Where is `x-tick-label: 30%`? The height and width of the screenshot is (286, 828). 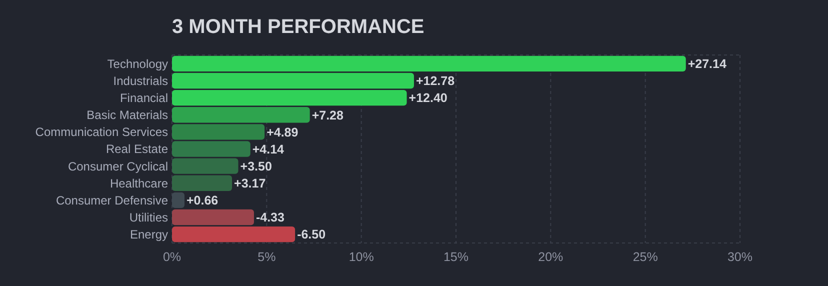 x-tick-label: 30% is located at coordinates (740, 257).